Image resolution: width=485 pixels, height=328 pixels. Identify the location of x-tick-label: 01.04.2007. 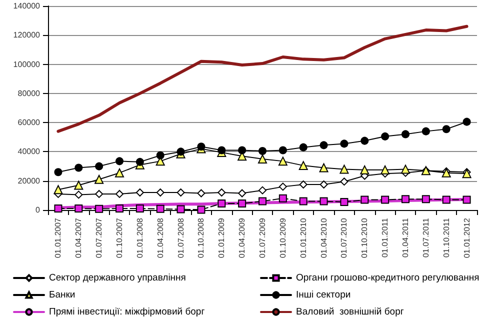
(79, 237).